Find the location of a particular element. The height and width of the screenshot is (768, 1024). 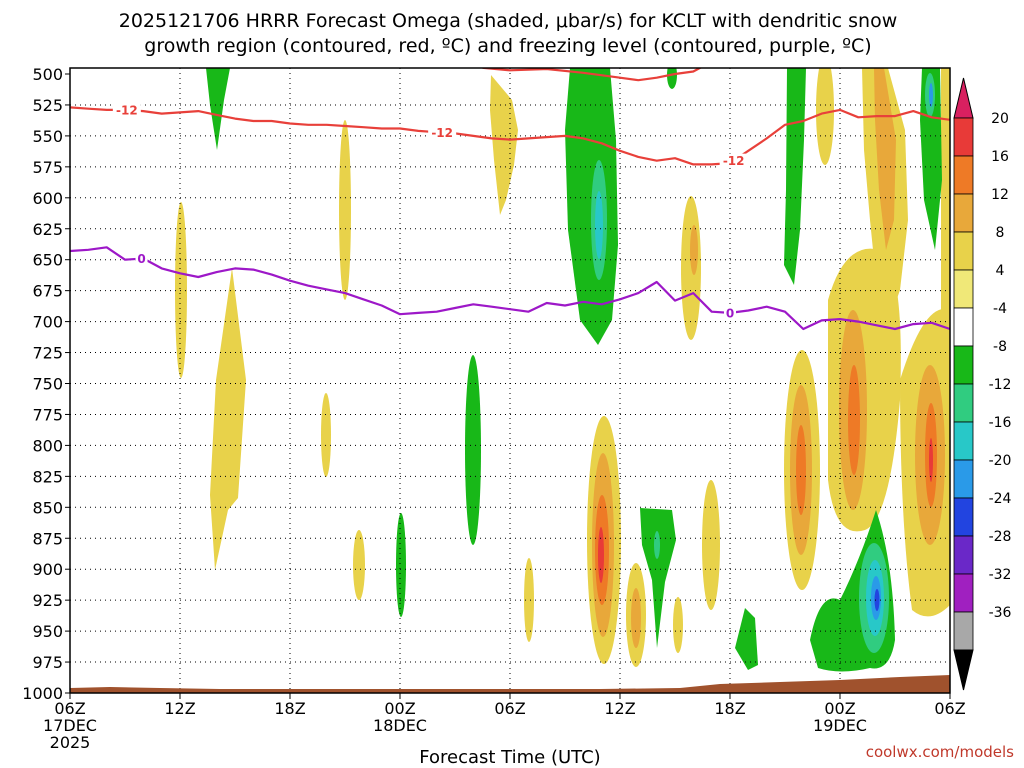

colorbar-label: -28 is located at coordinates (1000, 537).